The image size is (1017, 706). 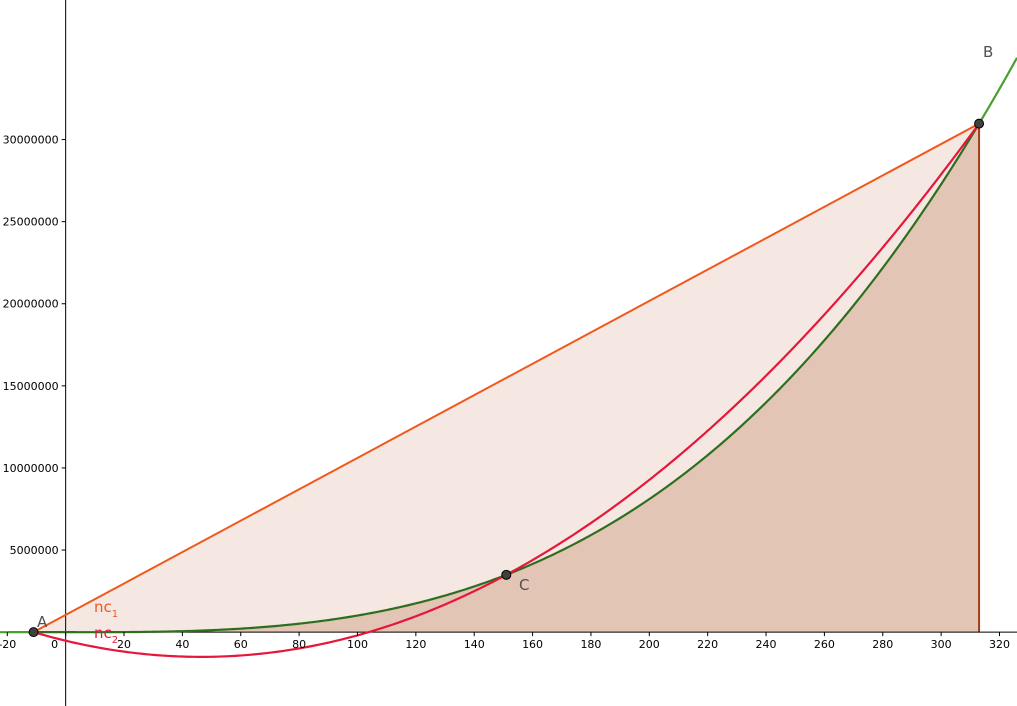 What do you see at coordinates (882, 644) in the screenshot?
I see `x-tick-label: 280` at bounding box center [882, 644].